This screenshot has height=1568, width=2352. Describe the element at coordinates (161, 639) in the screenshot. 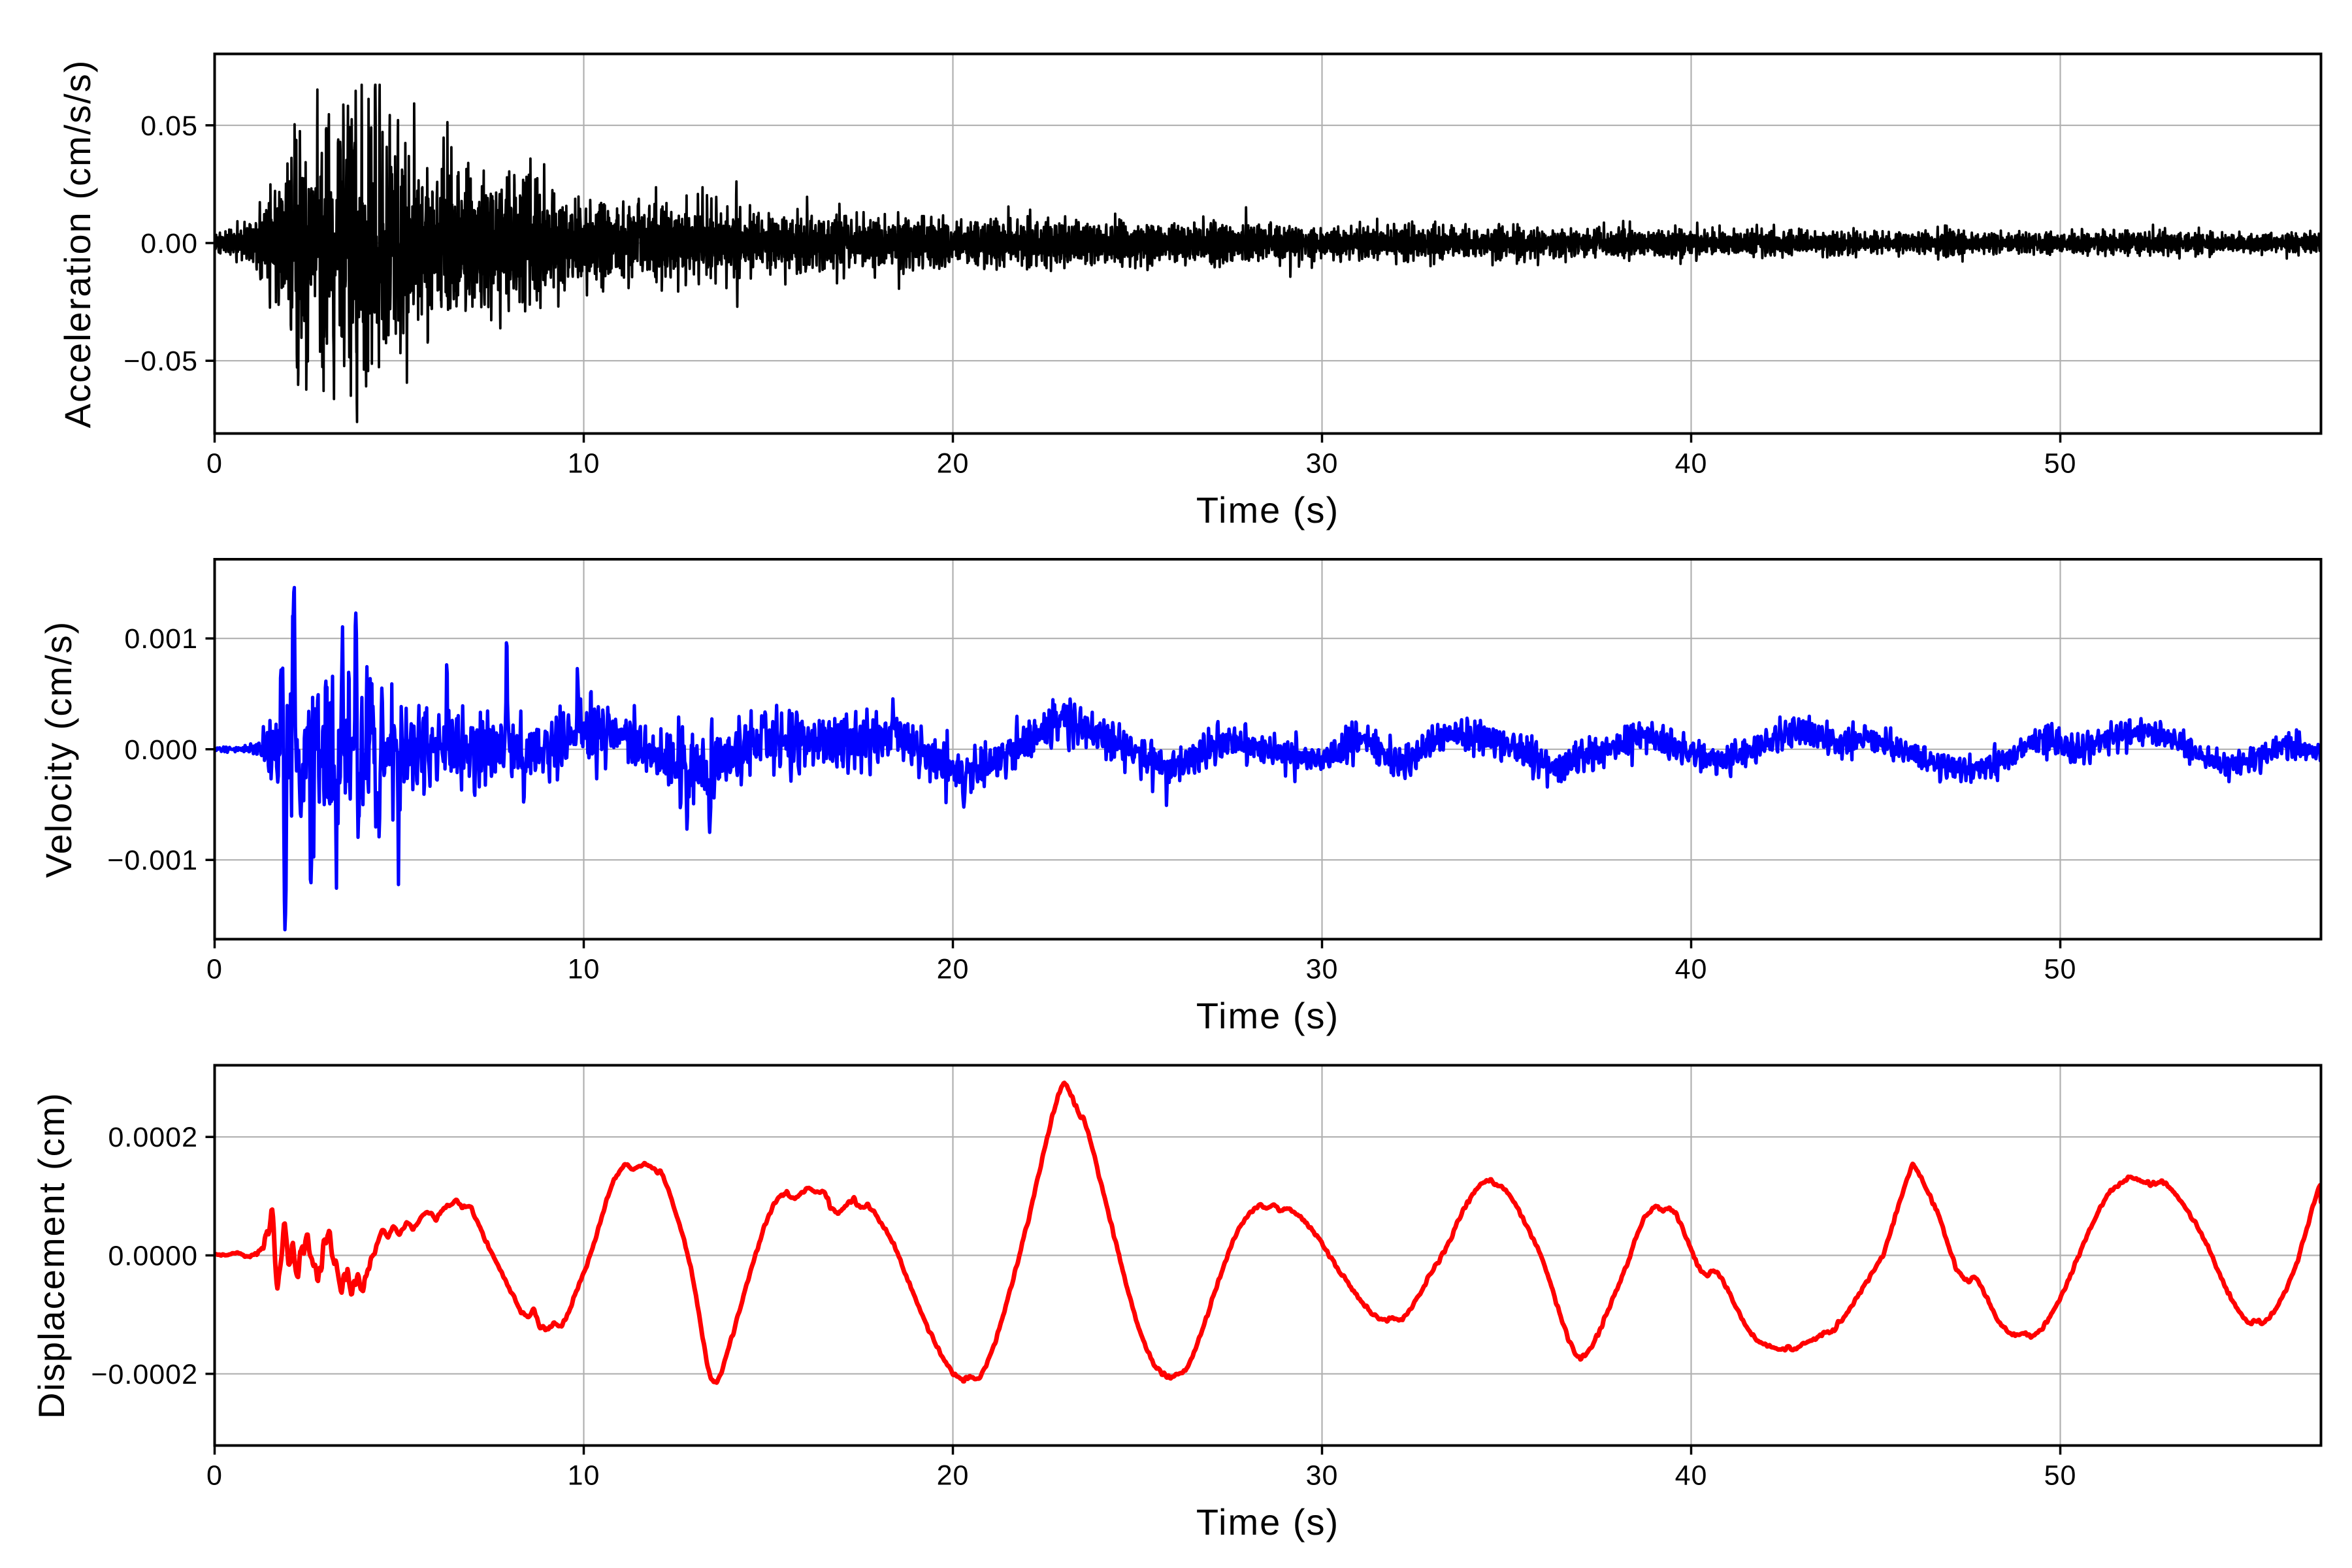

I see `svg-text: 0.001` at that location.